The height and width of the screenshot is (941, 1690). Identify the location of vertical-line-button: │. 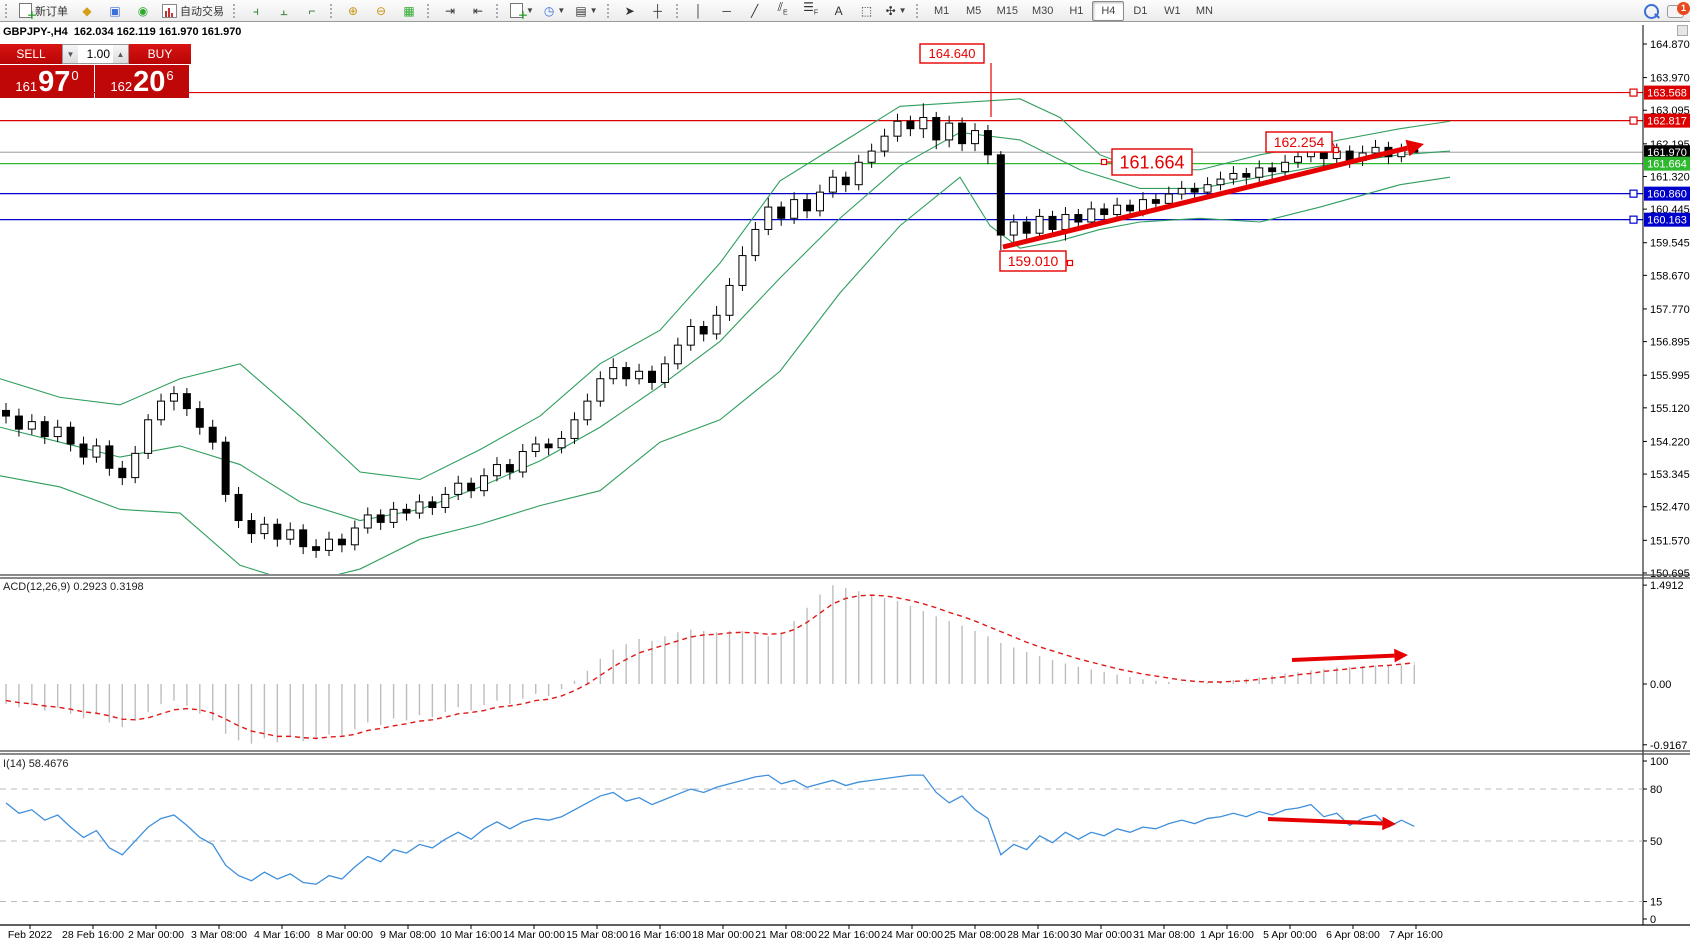
(699, 11).